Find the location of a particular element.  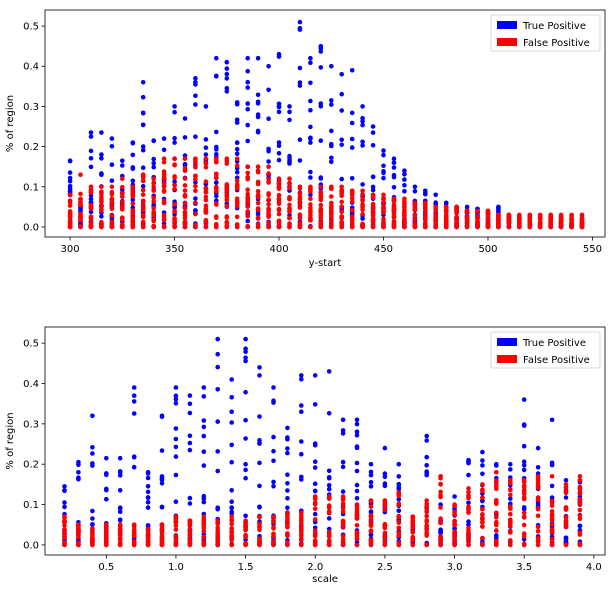

x-axis-label: scale is located at coordinates (325, 579).